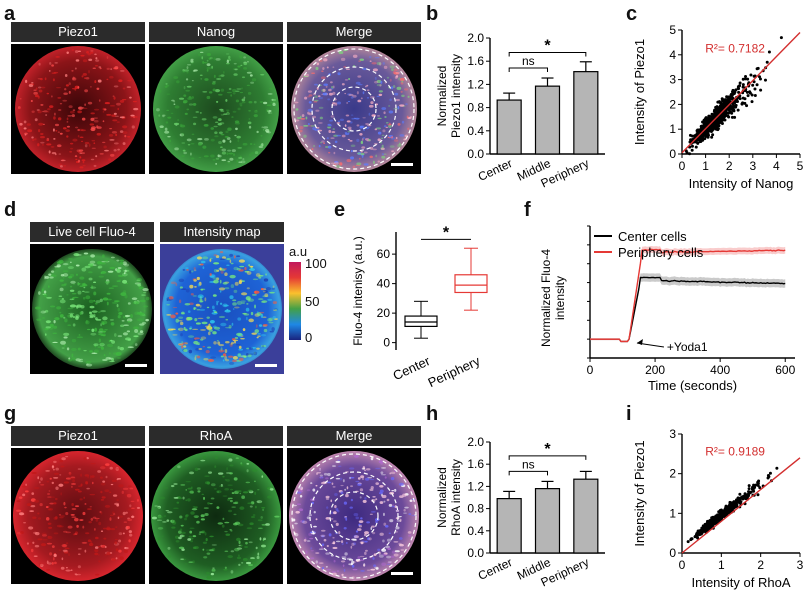 The width and height of the screenshot is (807, 598). Describe the element at coordinates (298, 251) in the screenshot. I see `colorbar-unit: a.u` at that location.